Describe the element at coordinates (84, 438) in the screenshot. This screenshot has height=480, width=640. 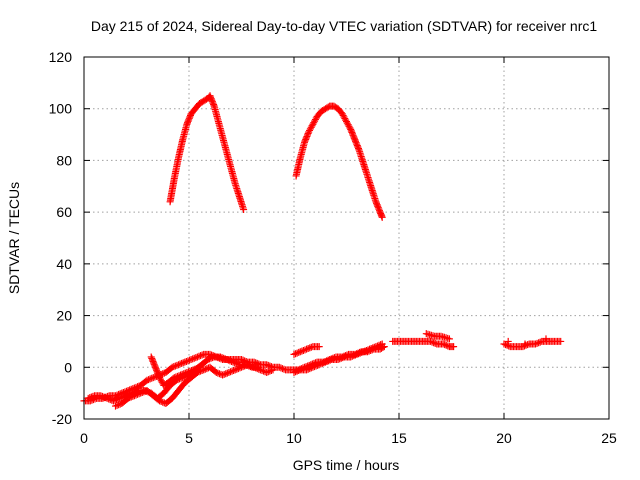
I see `x-tick-label: 0` at that location.